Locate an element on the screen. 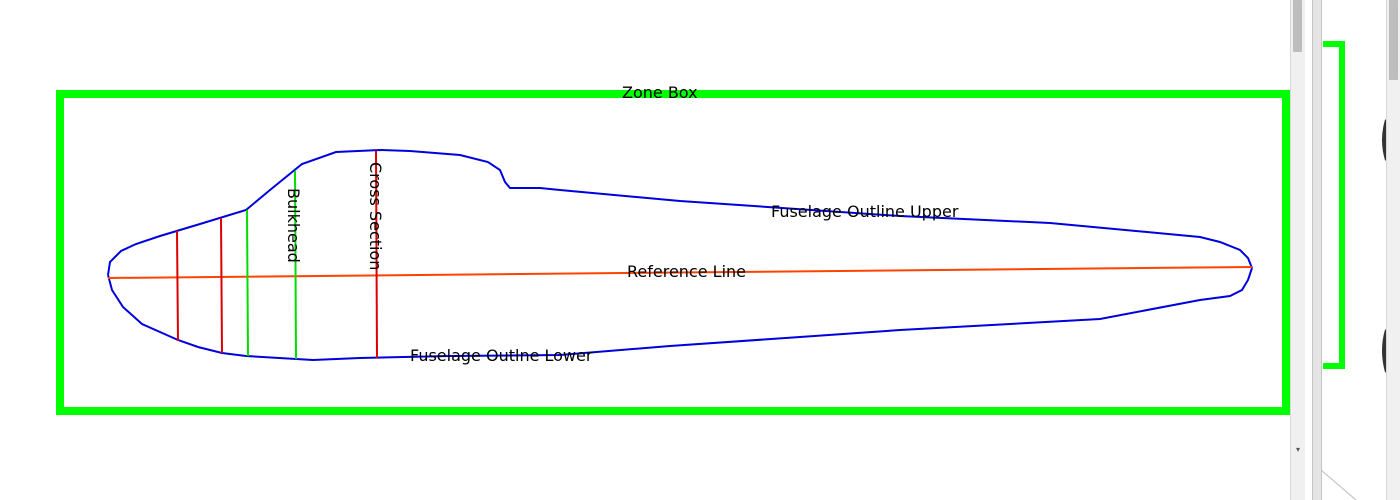  panel-splitter is located at coordinates (1317, 250).